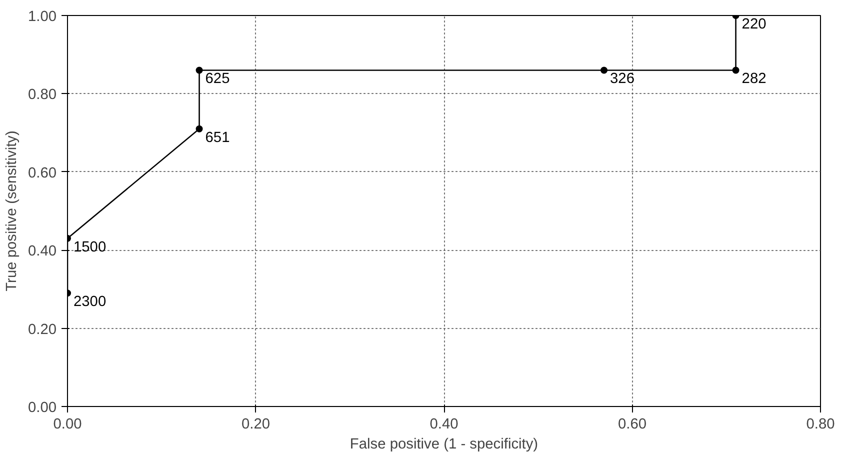 The width and height of the screenshot is (856, 462). What do you see at coordinates (754, 79) in the screenshot?
I see `annotation: 282` at bounding box center [754, 79].